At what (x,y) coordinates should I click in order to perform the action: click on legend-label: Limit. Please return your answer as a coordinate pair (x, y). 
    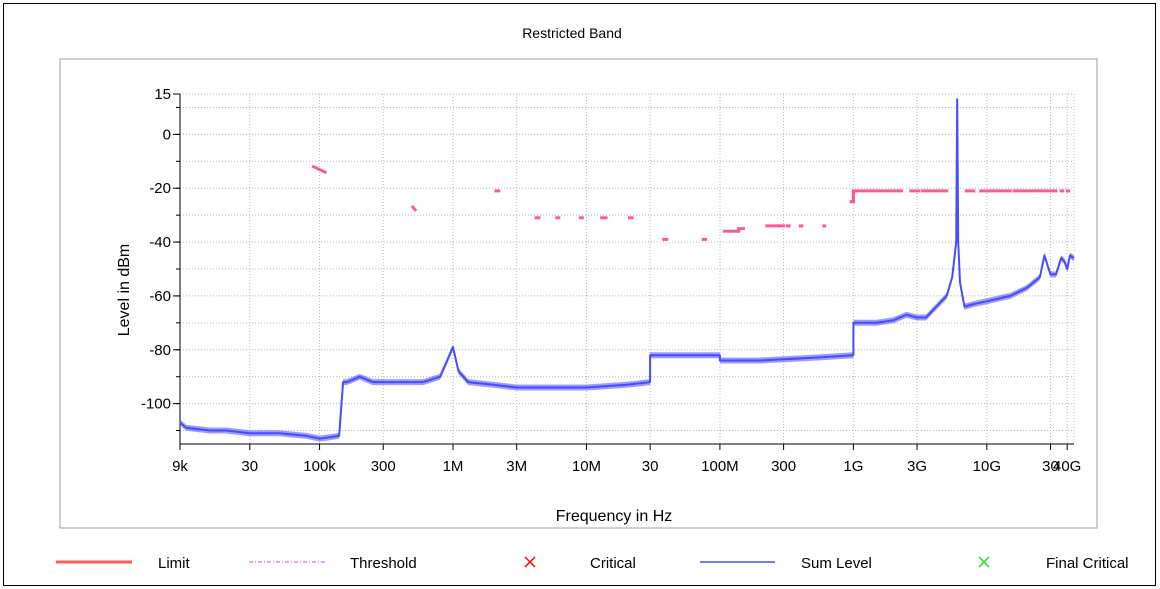
    Looking at the image, I should click on (174, 563).